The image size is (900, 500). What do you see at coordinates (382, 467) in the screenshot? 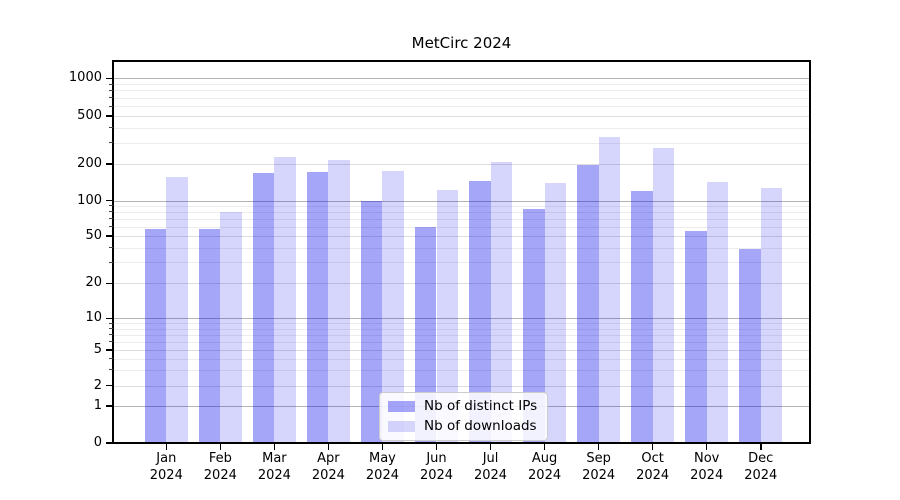
I see `x-tick-label: May 2024` at bounding box center [382, 467].